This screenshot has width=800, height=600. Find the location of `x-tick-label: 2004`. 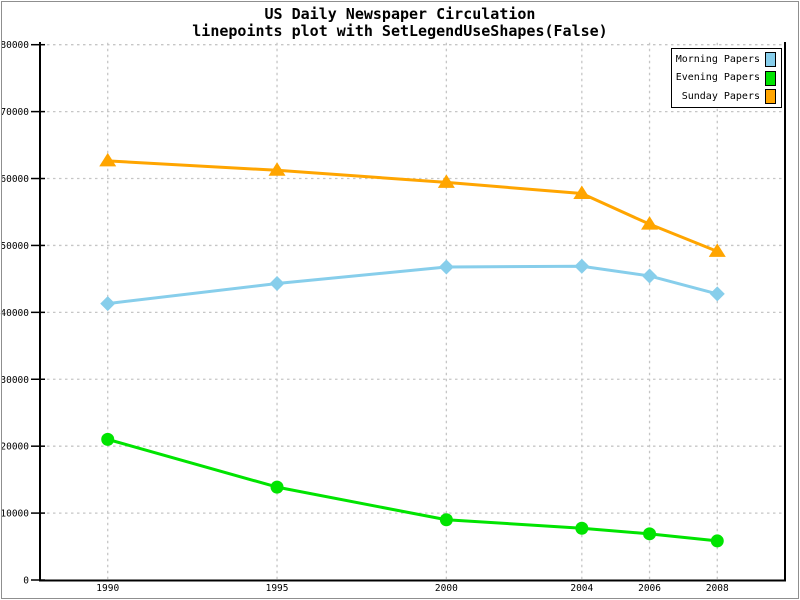

x-tick-label: 2004 is located at coordinates (581, 588).